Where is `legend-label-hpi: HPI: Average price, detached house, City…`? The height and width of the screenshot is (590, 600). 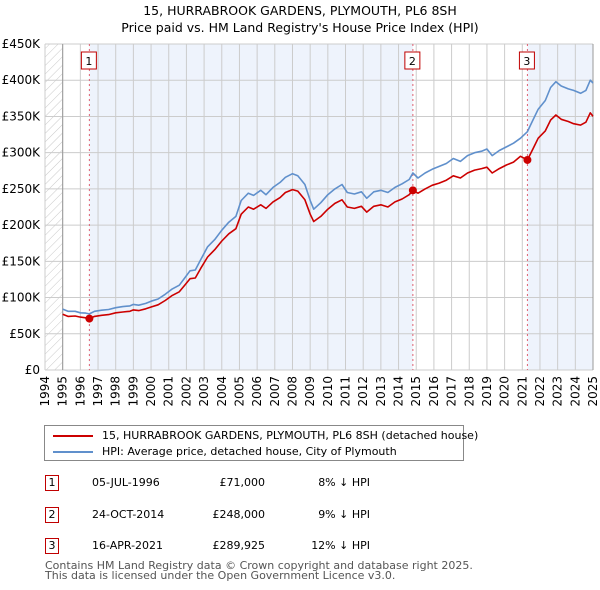
legend-label-hpi: HPI: Average price, detached house, City… is located at coordinates (249, 451).